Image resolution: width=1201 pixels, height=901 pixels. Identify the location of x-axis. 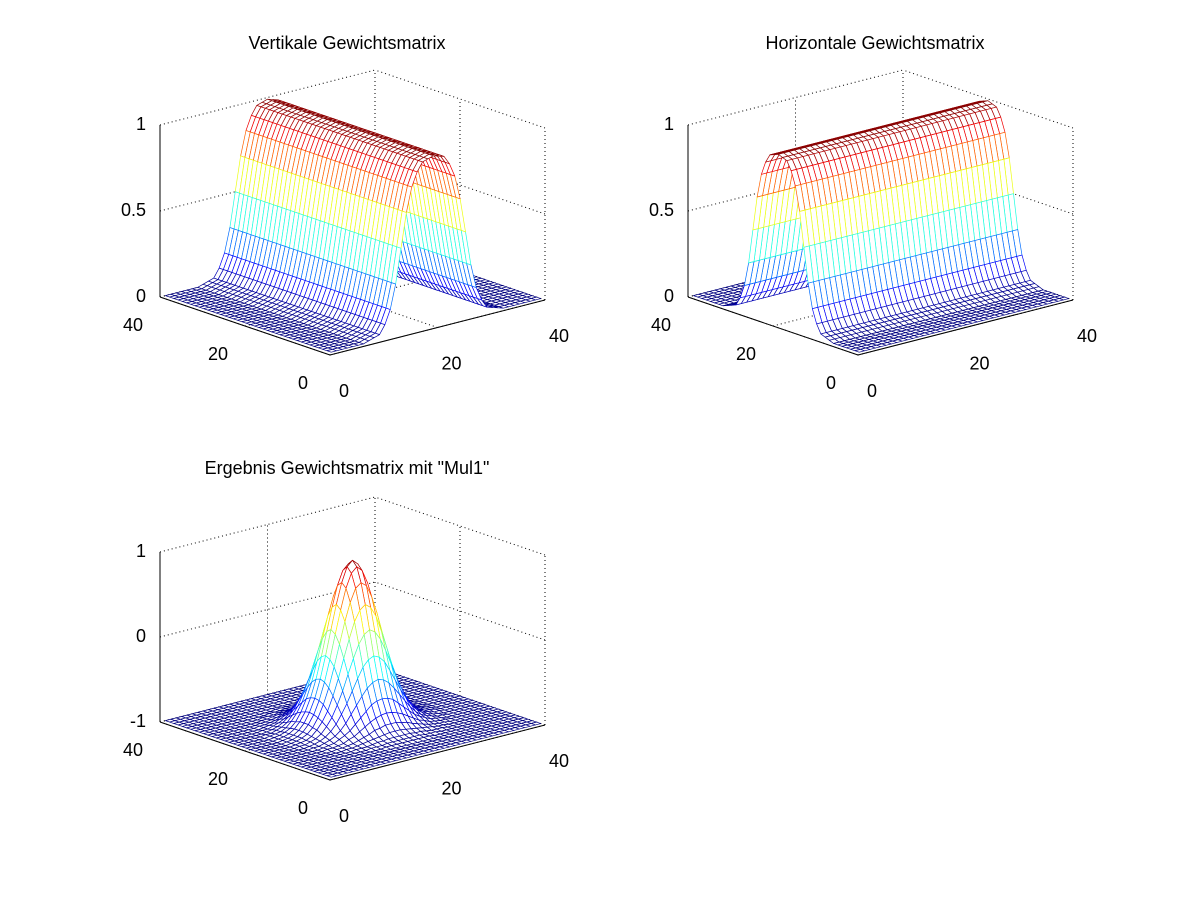
(437, 327).